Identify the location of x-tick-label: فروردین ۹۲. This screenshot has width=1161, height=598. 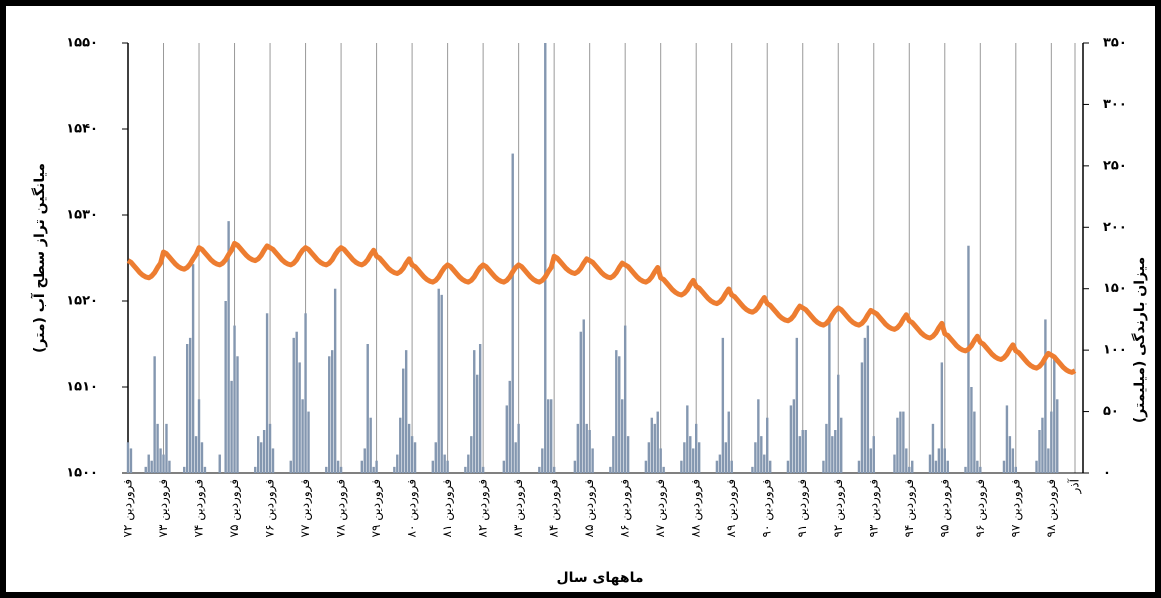
(838, 508).